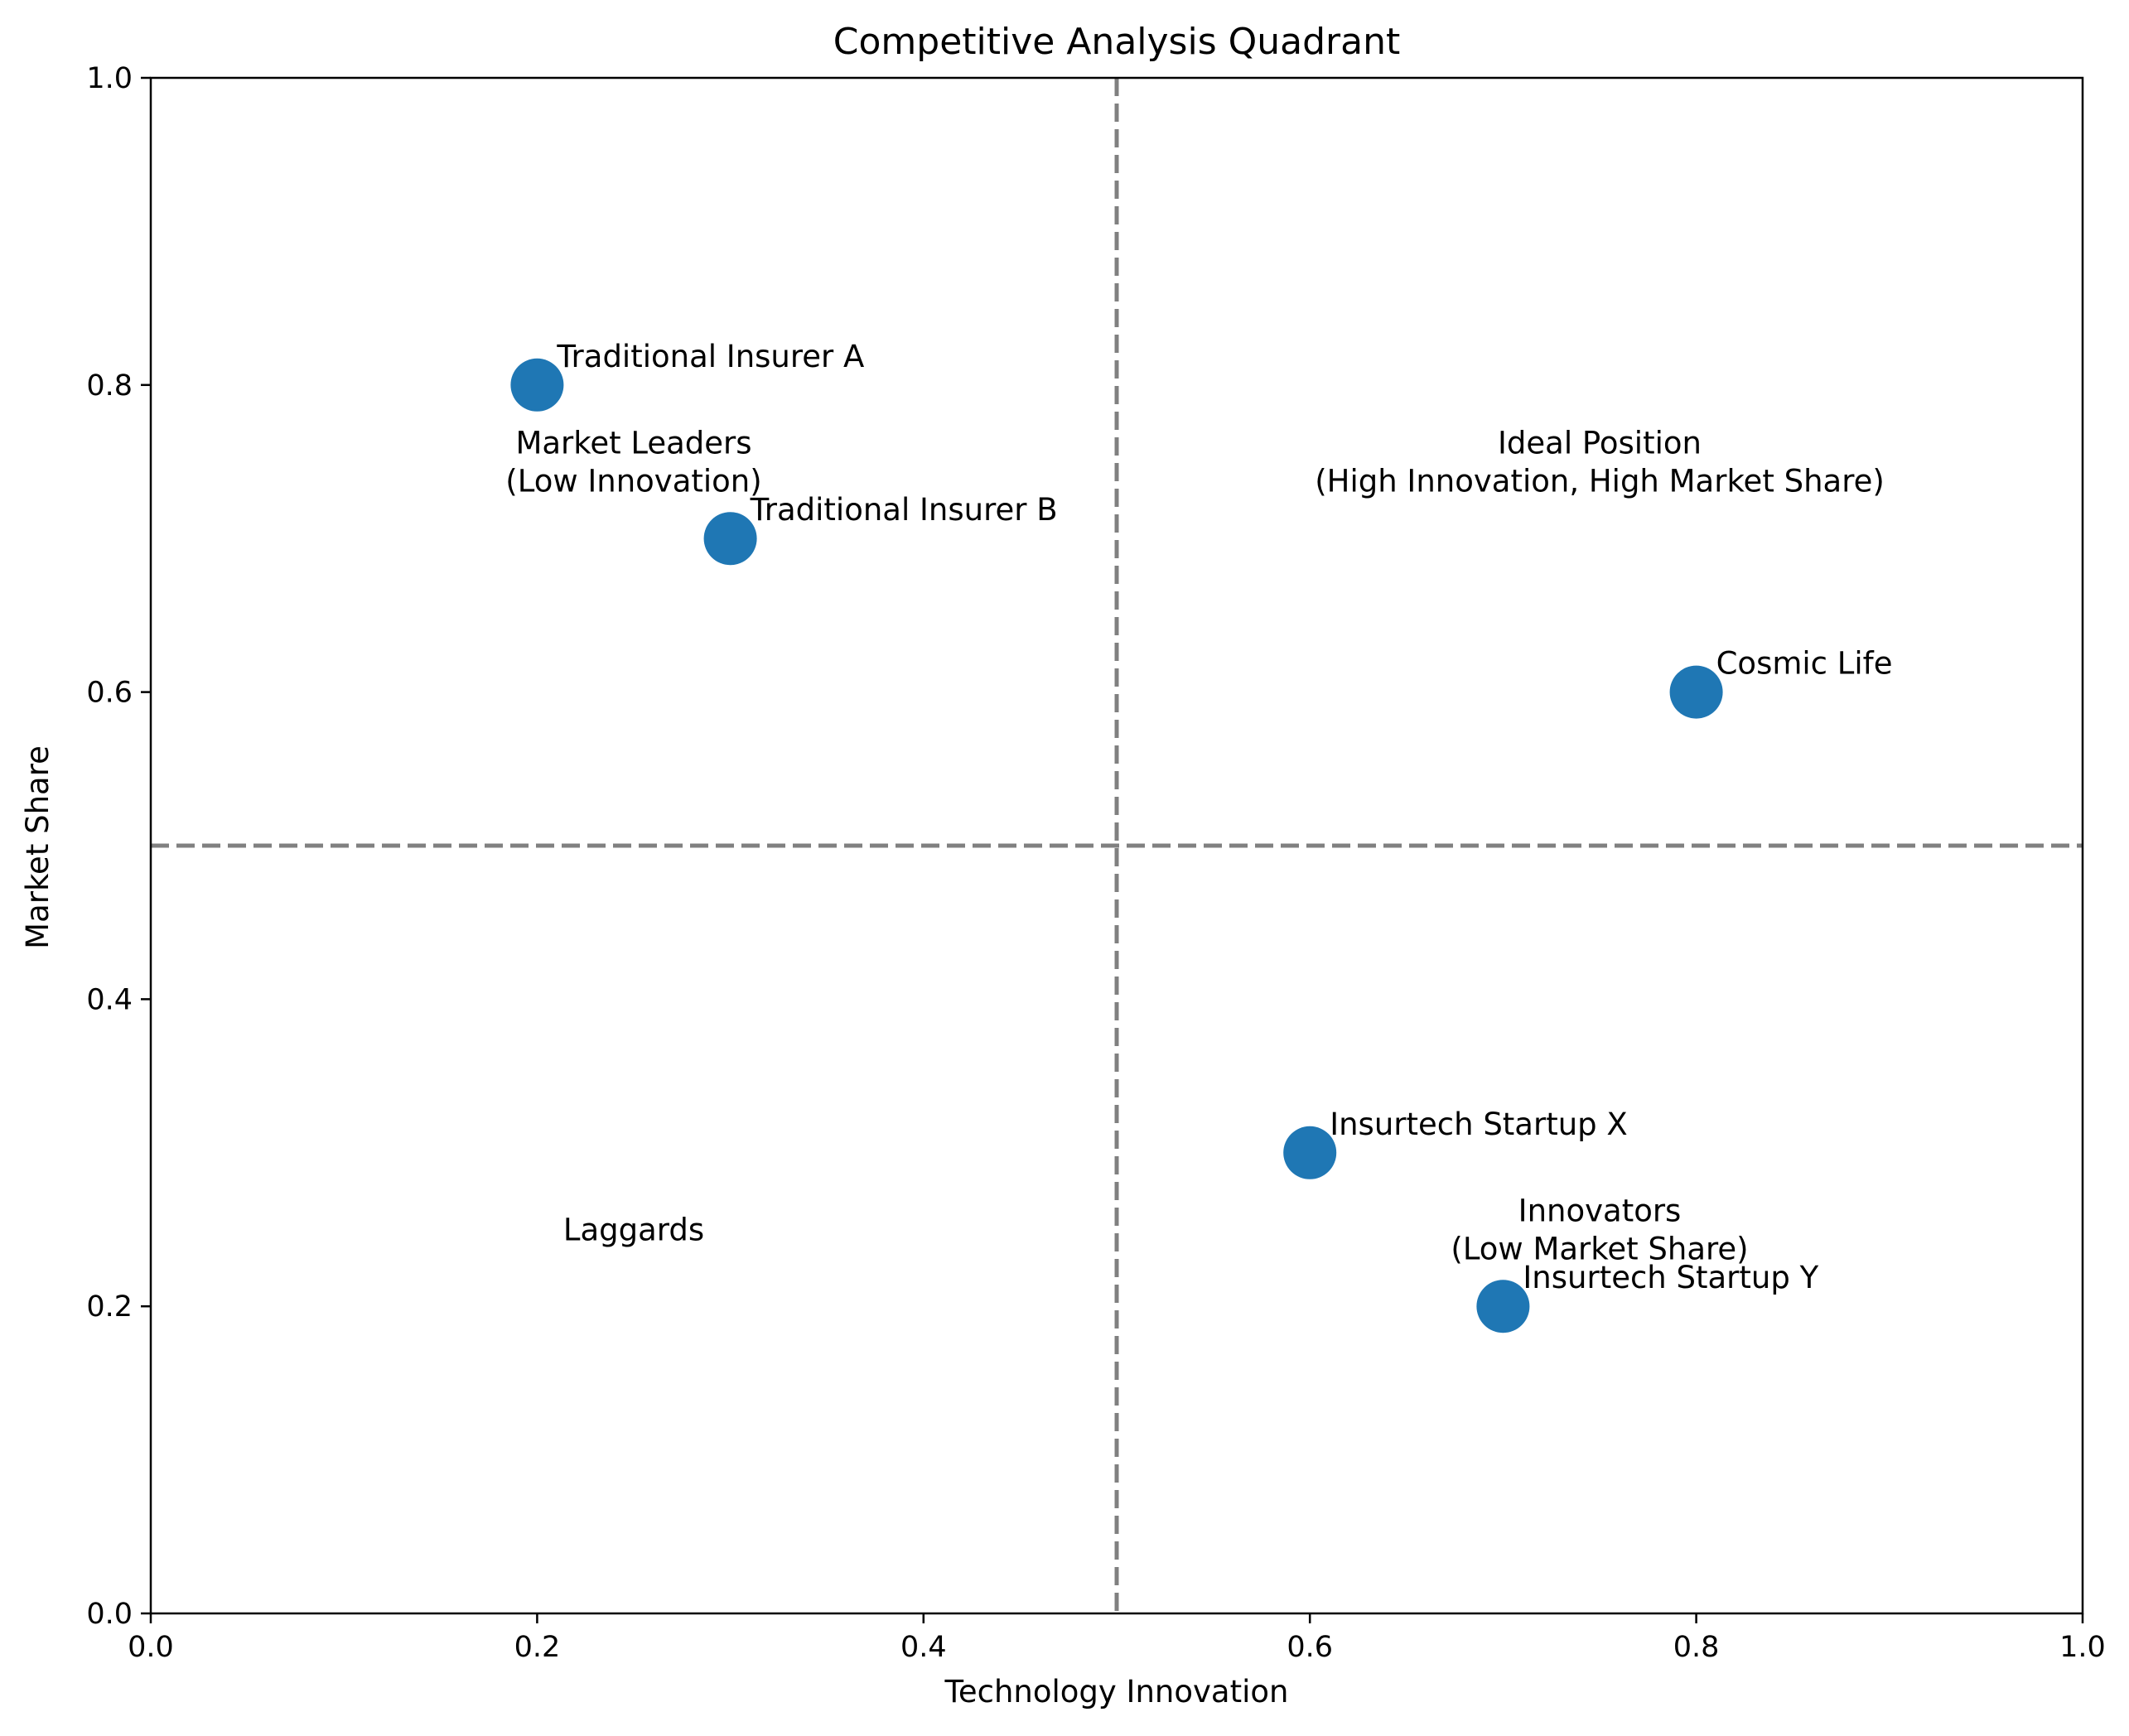  I want to click on quadrant-label: Ideal Position, so click(1600, 444).